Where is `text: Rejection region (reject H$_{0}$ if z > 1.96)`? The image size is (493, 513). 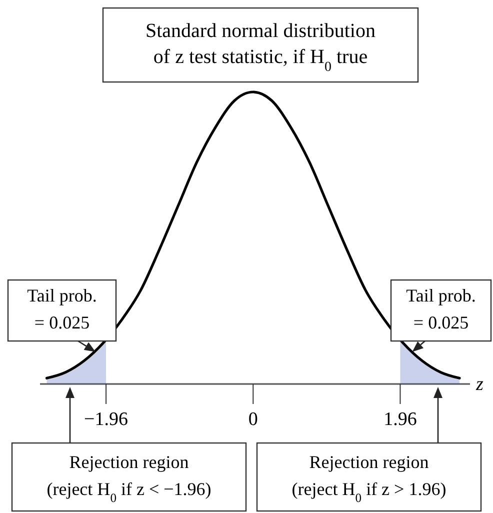 text: Rejection region (reject H$_{0}$ if z > 1.96) is located at coordinates (369, 478).